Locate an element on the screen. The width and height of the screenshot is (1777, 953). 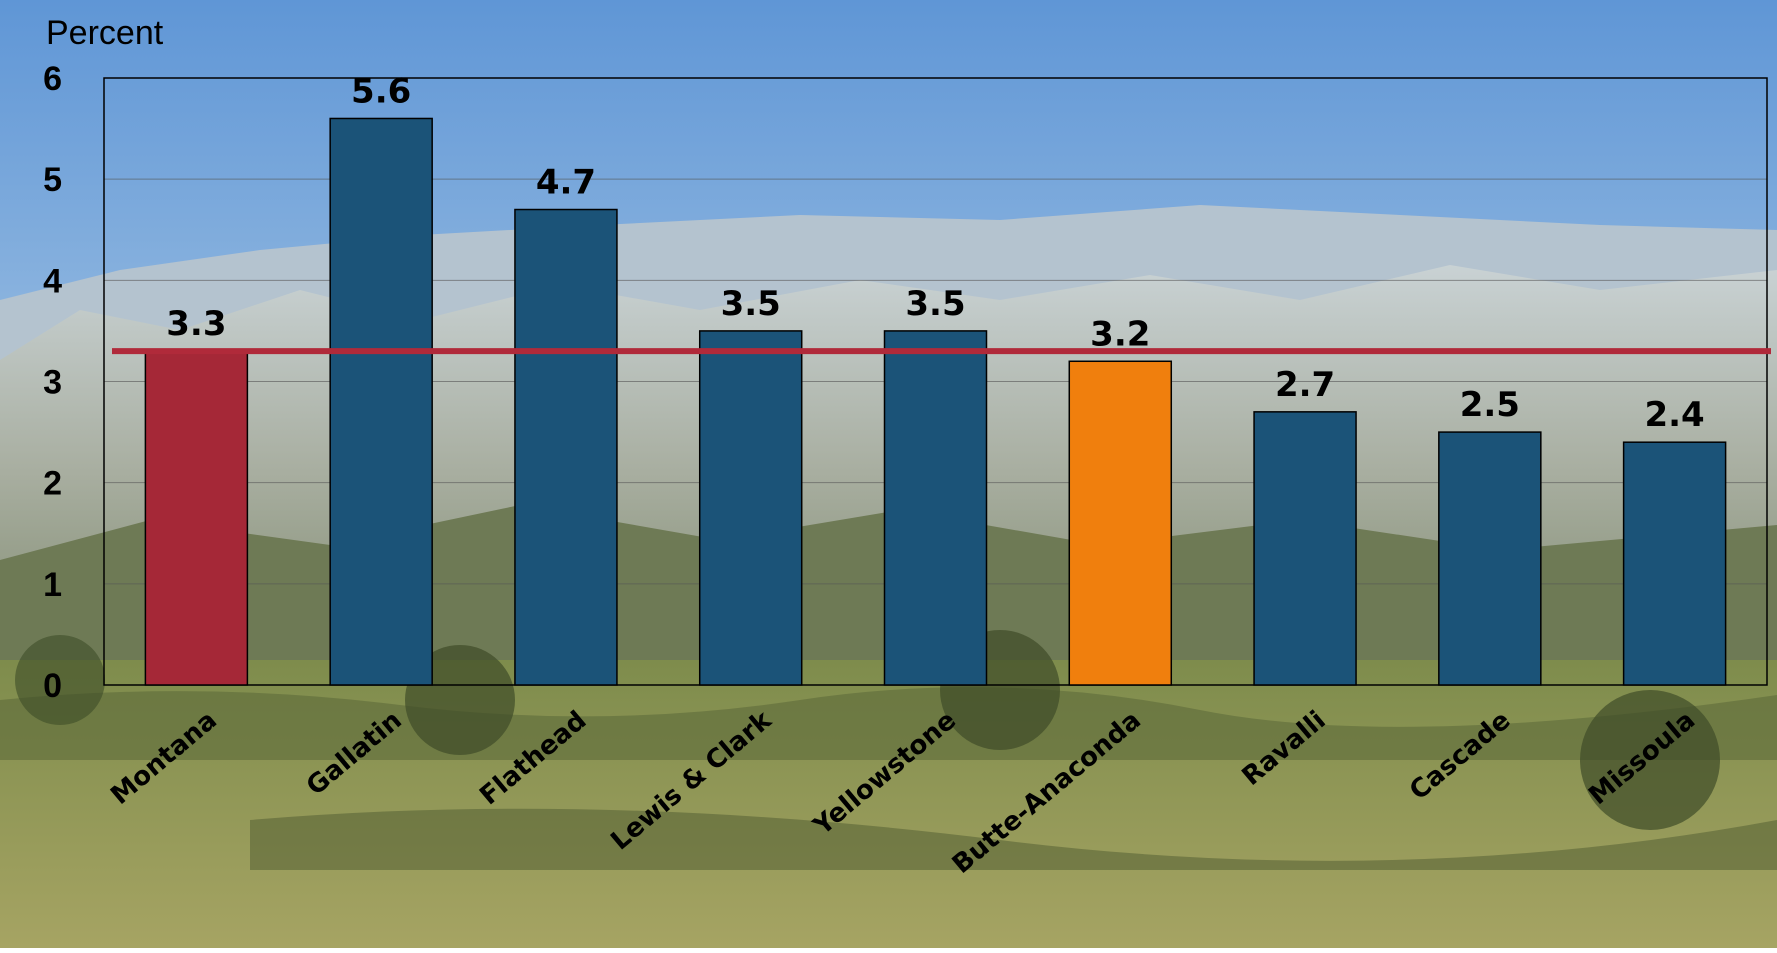
category-label: Cascade is located at coordinates (1460, 755).